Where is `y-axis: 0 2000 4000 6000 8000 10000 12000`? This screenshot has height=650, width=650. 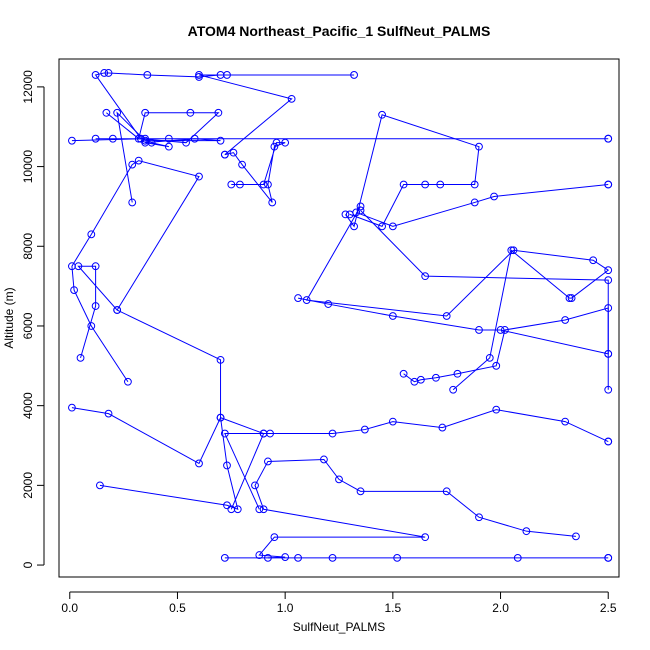 y-axis: 0 2000 4000 6000 8000 10000 12000 is located at coordinates (33, 319).